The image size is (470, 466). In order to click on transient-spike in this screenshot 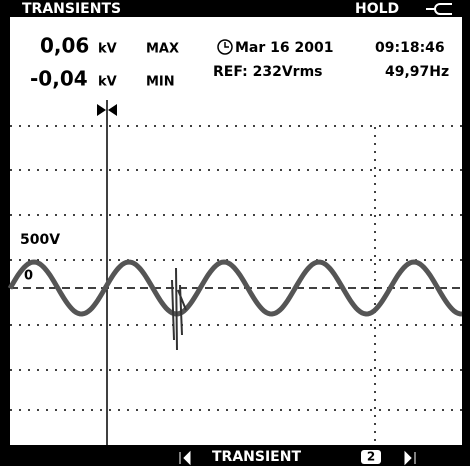, I will do `click(179, 309)`.